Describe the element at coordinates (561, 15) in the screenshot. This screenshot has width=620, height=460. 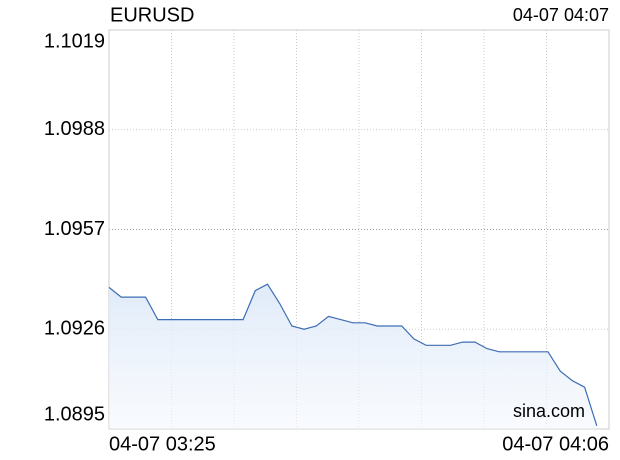
I see `timestamp: 04-07 04:07` at that location.